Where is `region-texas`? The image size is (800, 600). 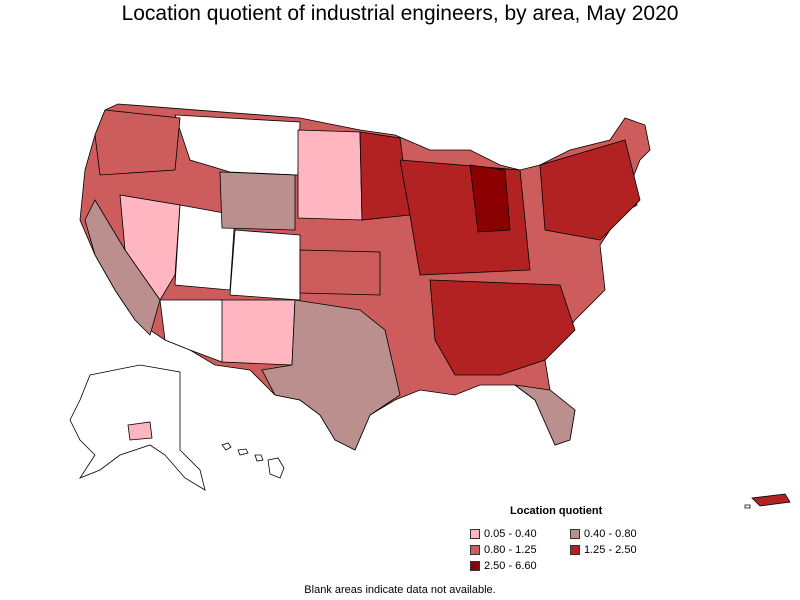
region-texas is located at coordinates (331, 375).